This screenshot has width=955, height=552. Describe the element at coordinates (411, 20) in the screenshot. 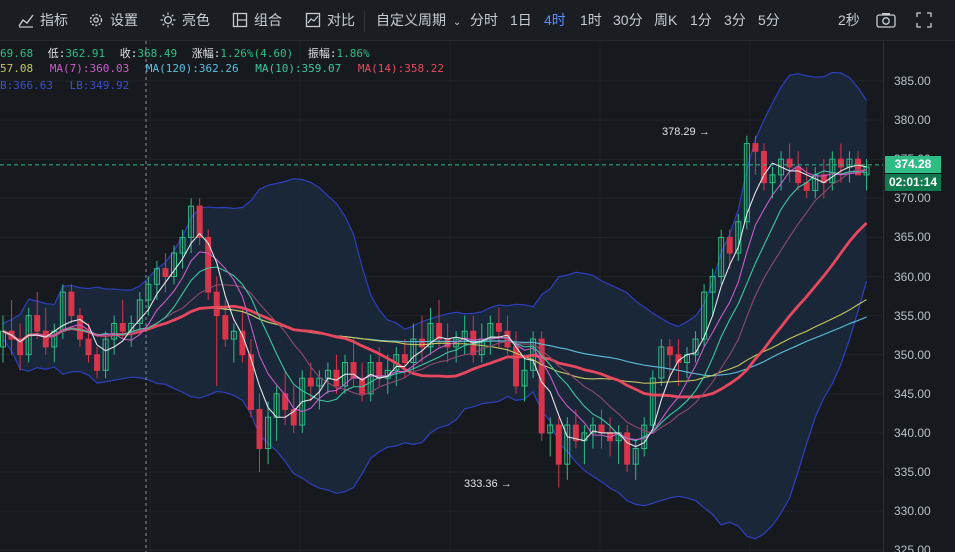

I see `custom-period-label: 自定义周期` at that location.